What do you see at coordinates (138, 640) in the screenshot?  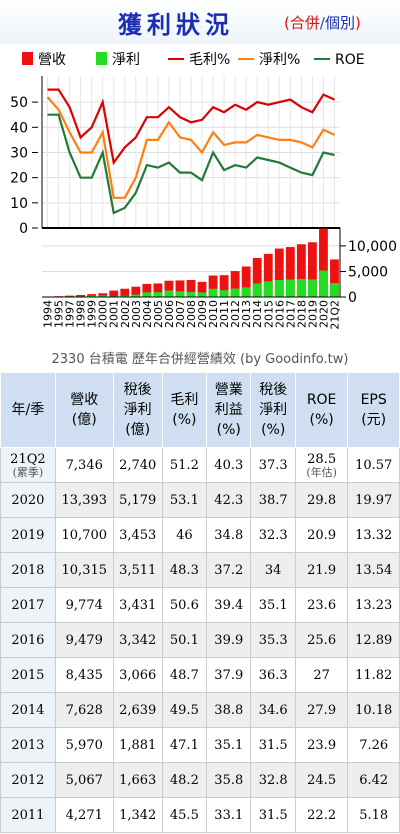 I see `cell-value: 3,342` at bounding box center [138, 640].